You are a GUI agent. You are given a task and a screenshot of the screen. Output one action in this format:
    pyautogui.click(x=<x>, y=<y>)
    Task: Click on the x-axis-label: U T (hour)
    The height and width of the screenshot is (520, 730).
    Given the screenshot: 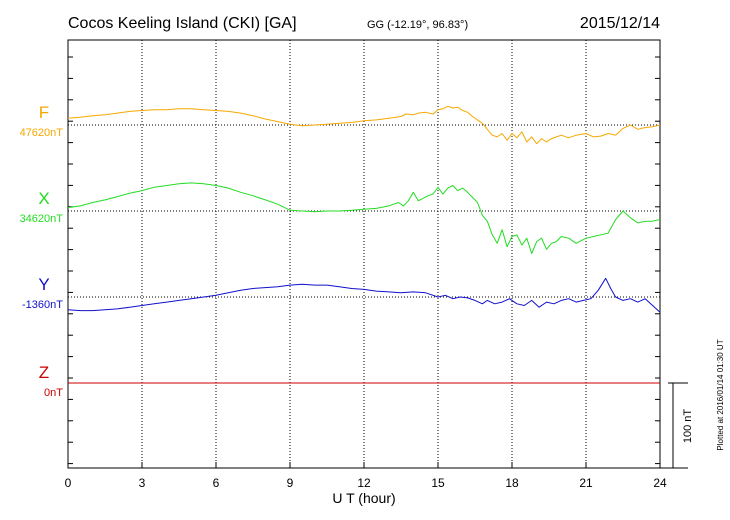 What is the action you would take?
    pyautogui.click(x=363, y=498)
    